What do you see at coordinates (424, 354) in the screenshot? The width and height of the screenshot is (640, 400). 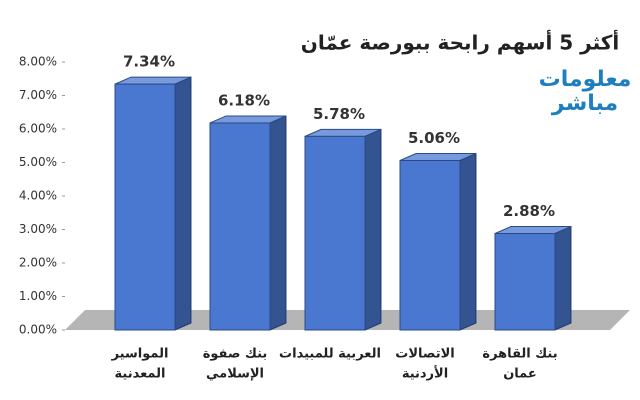 I see `x-tick-label: الاتصالات` at bounding box center [424, 354].